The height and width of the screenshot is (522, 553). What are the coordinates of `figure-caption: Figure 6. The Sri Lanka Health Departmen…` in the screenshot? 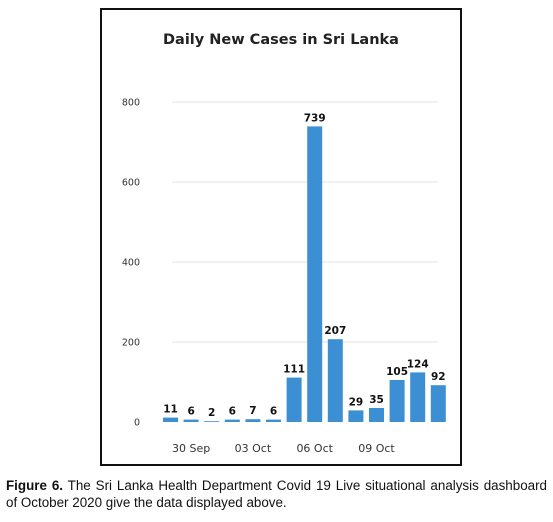 It's located at (276, 494).